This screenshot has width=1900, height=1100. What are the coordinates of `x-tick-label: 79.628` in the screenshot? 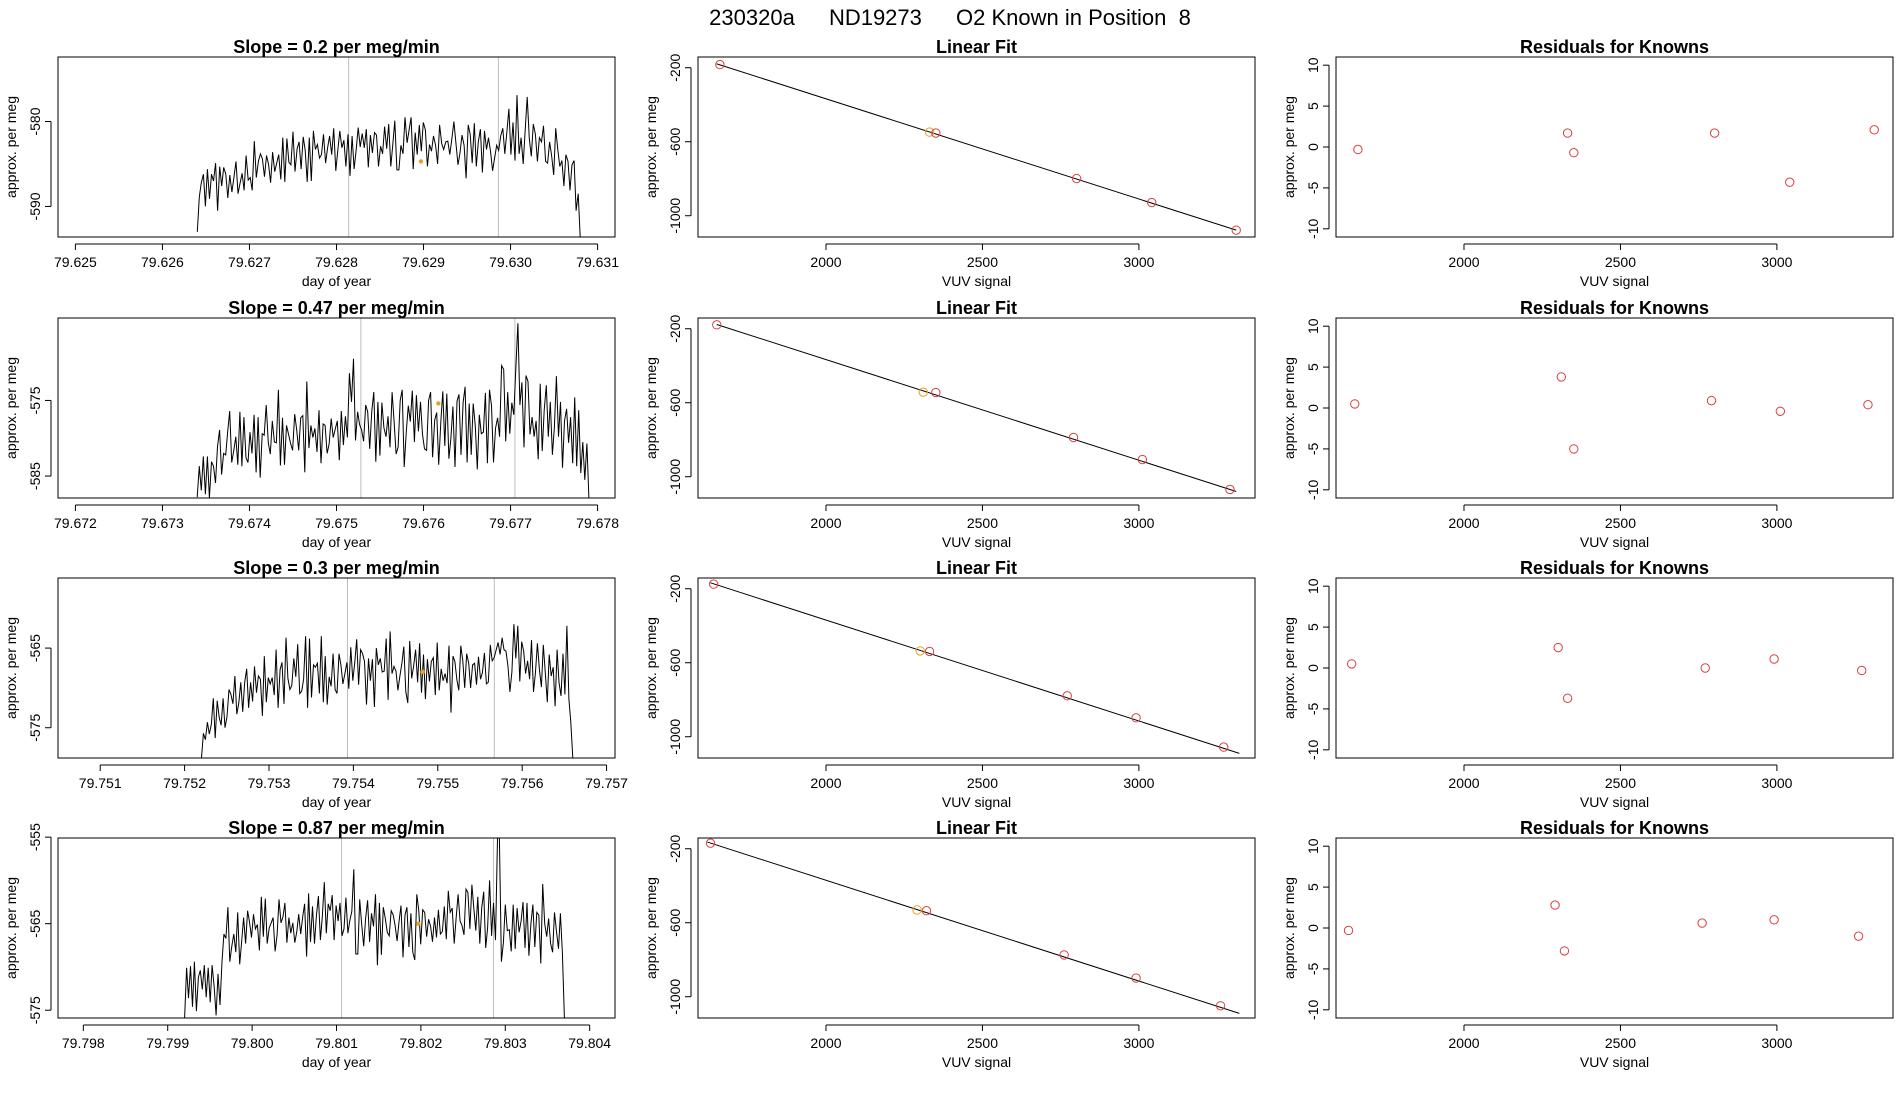 It's located at (336, 262).